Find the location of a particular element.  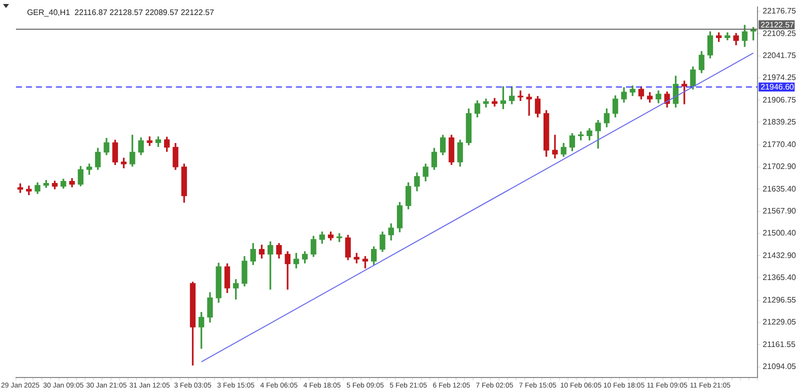

y-tick-label: 21500.40 is located at coordinates (779, 233).